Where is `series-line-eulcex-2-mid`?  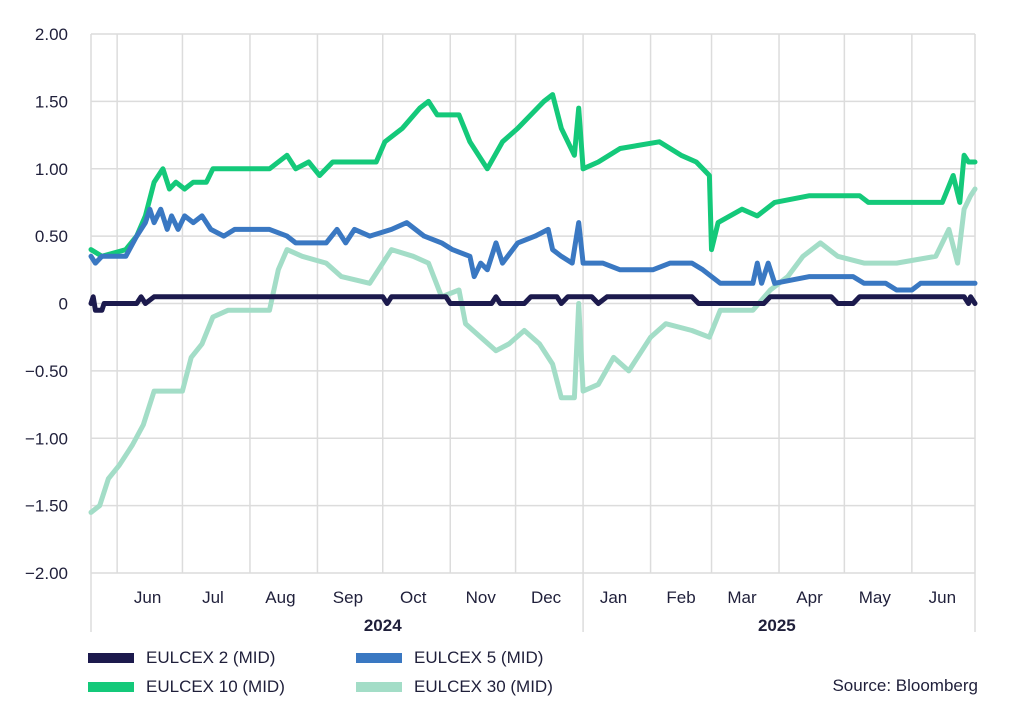 series-line-eulcex-2-mid is located at coordinates (533, 303).